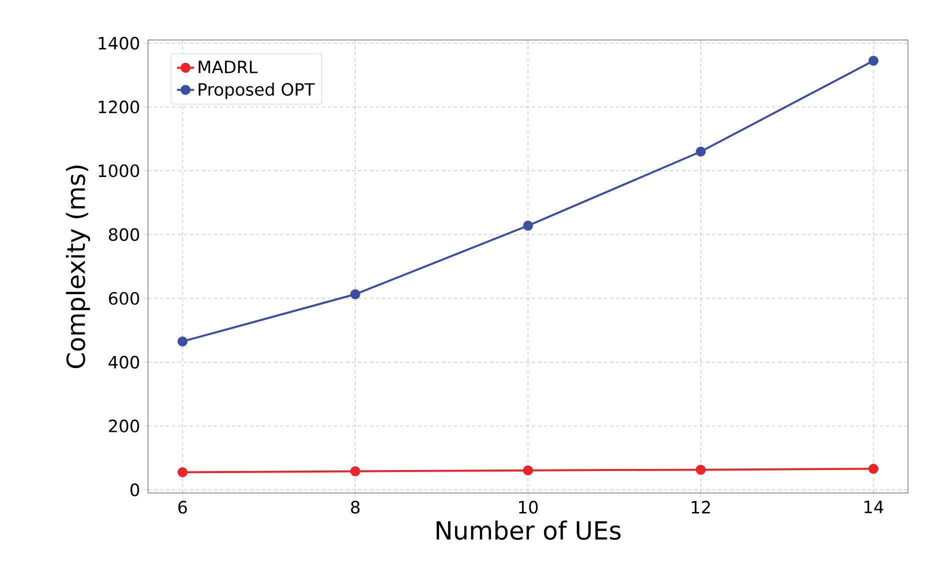 The width and height of the screenshot is (934, 585). Describe the element at coordinates (119, 171) in the screenshot. I see `y-tick-label: 1000` at that location.